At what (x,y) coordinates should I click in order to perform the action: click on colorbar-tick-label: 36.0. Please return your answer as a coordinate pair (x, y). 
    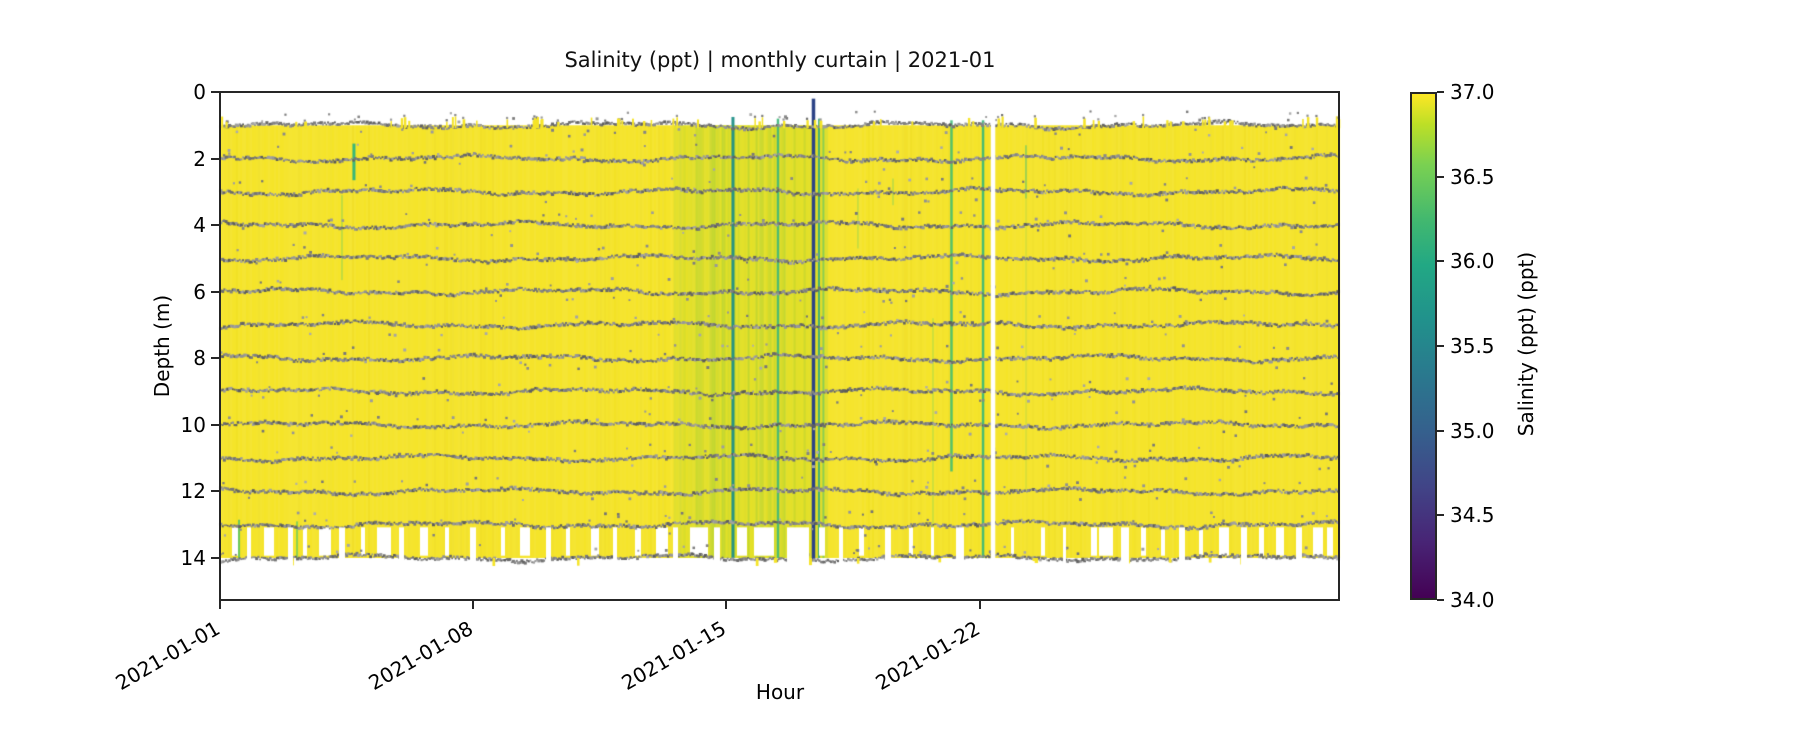
    Looking at the image, I should click on (1472, 261).